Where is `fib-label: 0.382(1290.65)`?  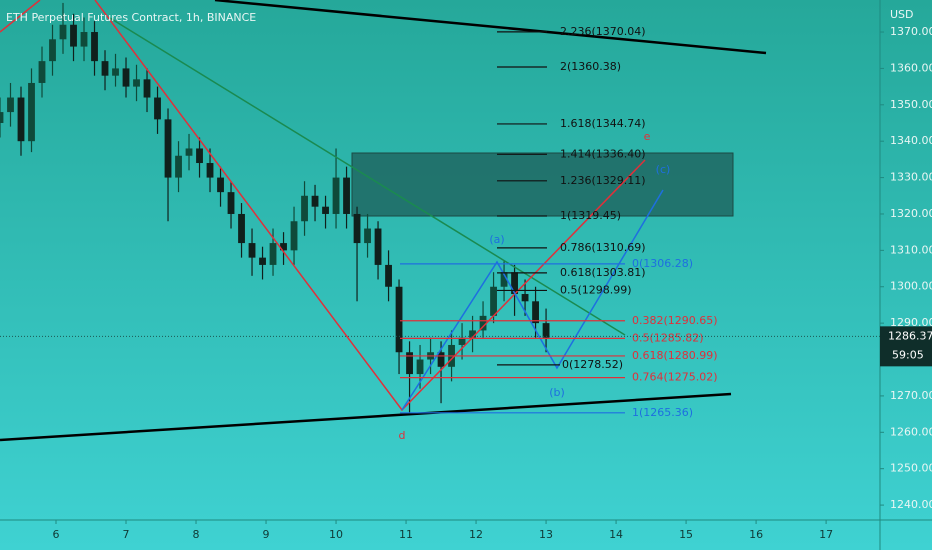
fib-label: 0.382(1290.65) is located at coordinates (675, 320).